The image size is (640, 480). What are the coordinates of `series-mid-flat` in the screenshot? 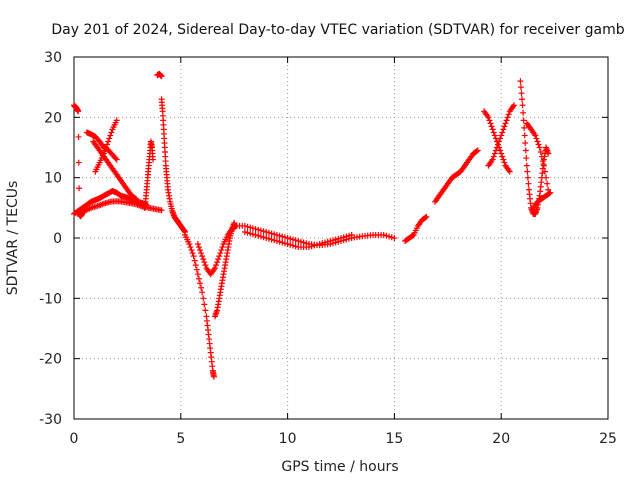 It's located at (314, 235).